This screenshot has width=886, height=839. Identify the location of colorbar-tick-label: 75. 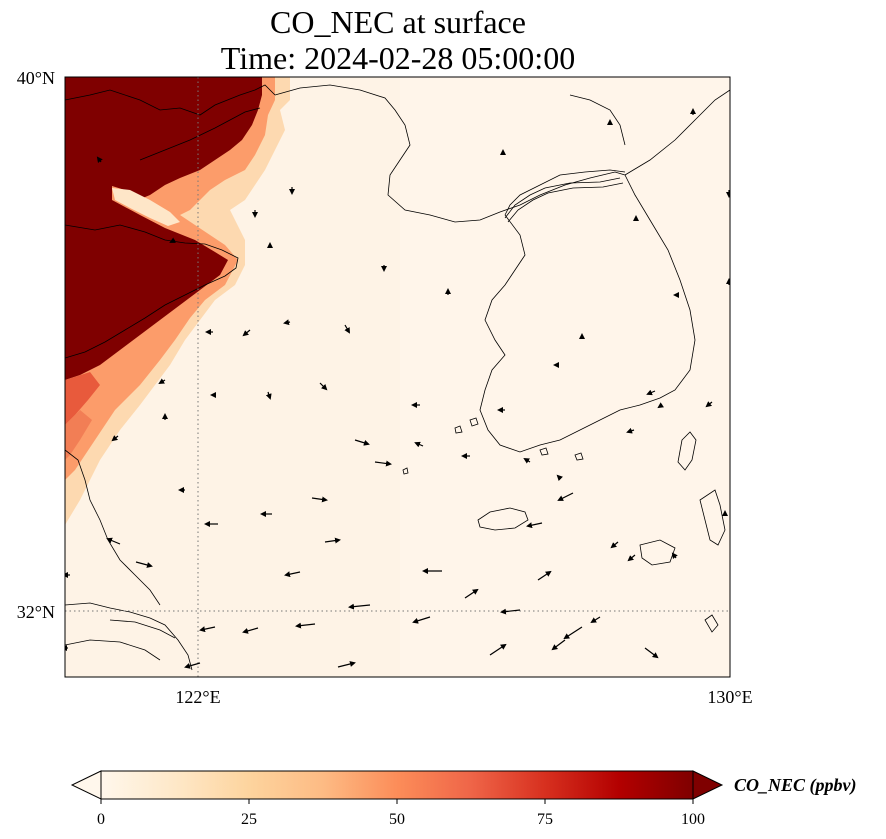
(545, 819).